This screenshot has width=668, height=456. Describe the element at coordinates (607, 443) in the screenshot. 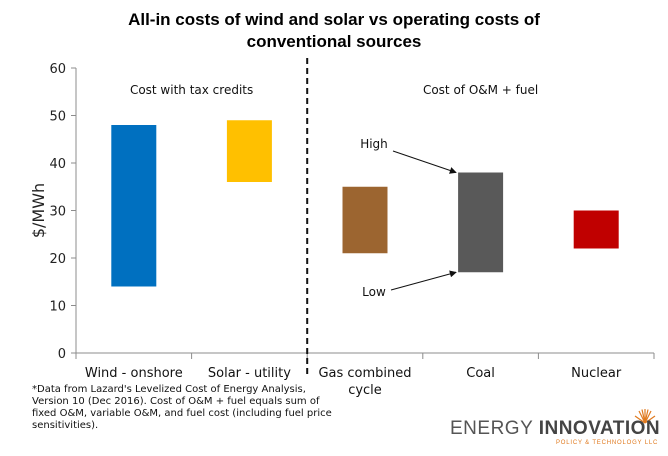

I see `logo-tagline: POLICY & TECHNOLOGY LLC` at that location.